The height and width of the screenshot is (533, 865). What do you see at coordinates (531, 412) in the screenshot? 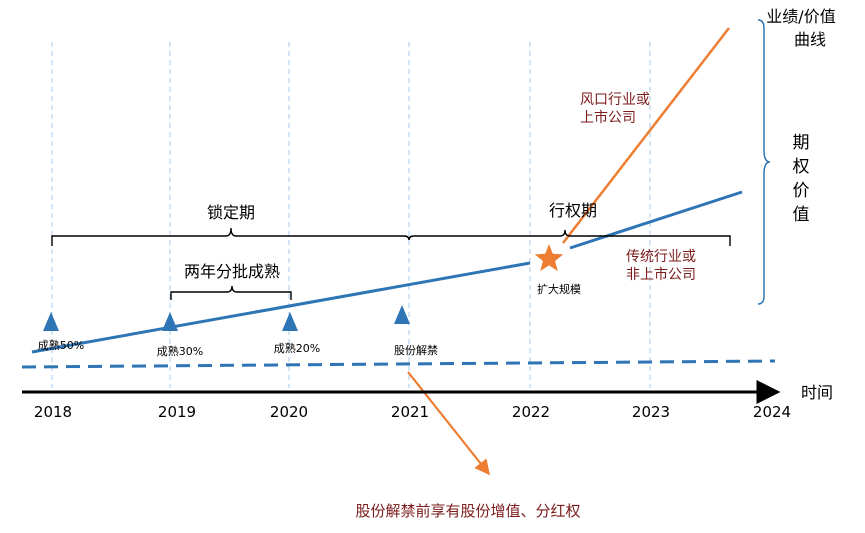
I see `year-label-2022: 2022` at bounding box center [531, 412].